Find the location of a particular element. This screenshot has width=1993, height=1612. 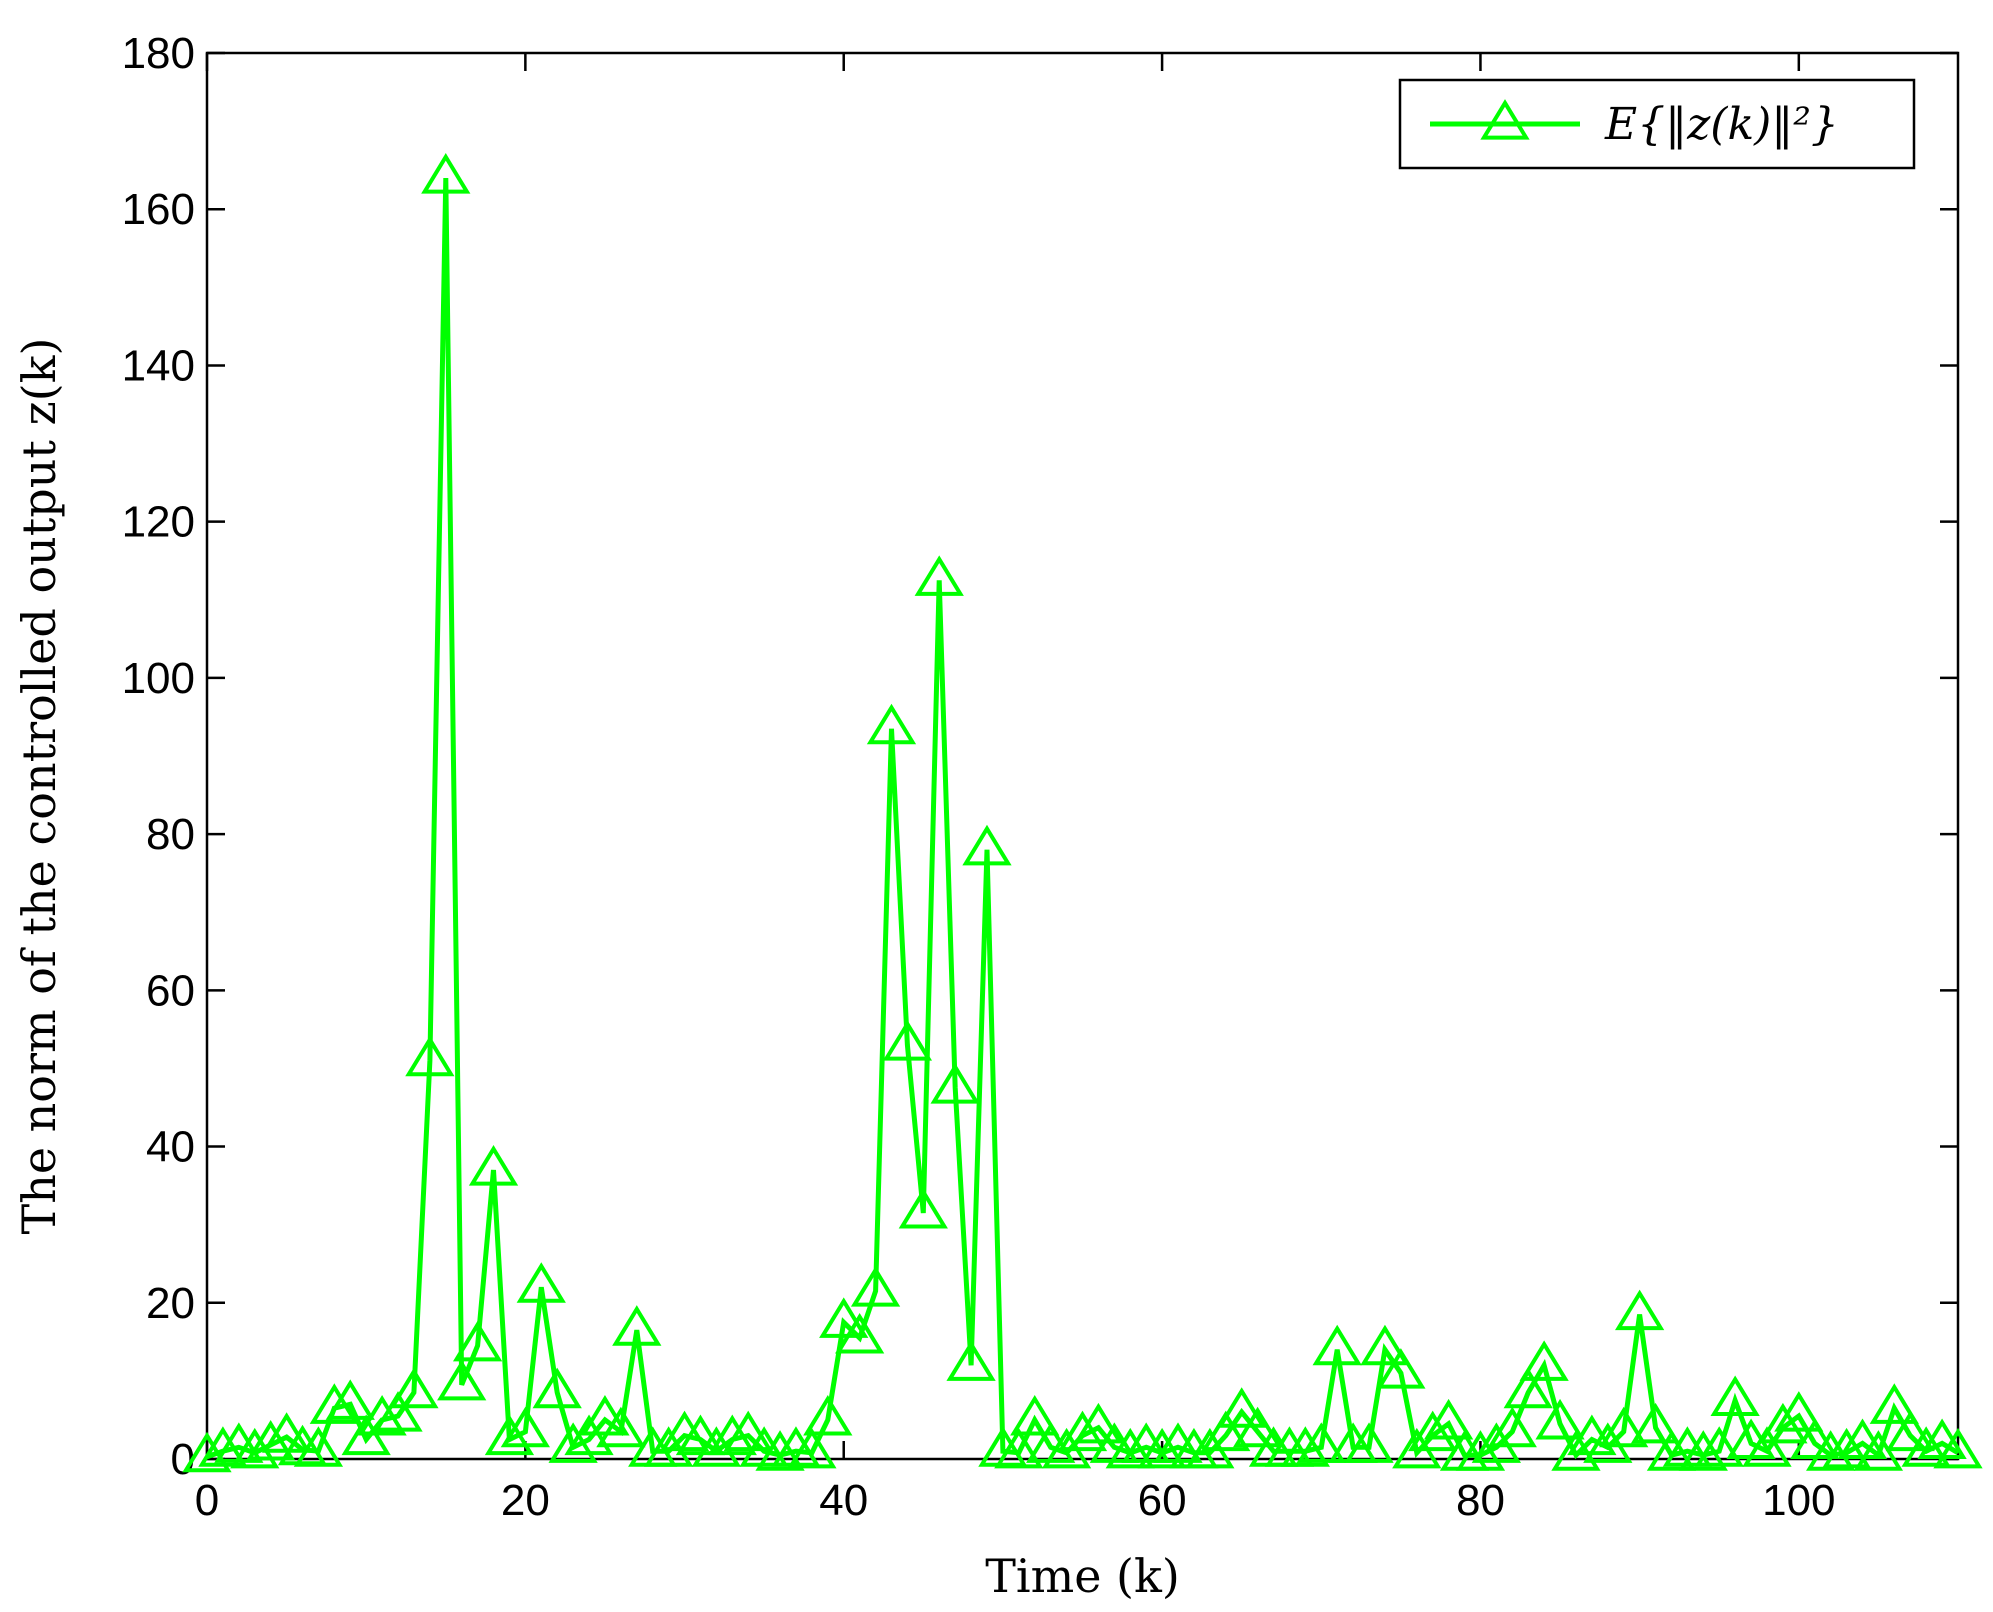

x-tick-label: 40 is located at coordinates (843, 1500).